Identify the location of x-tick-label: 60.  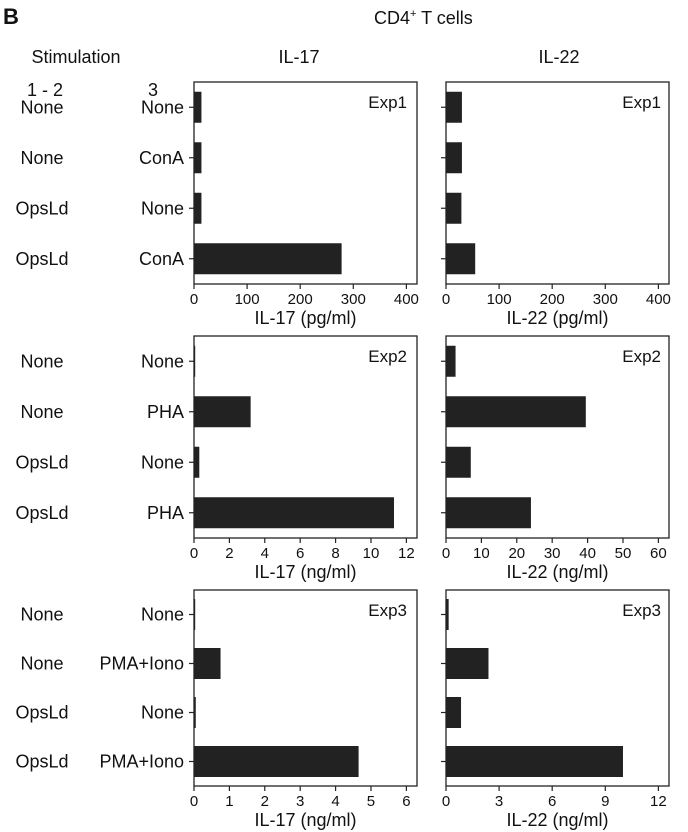
(658, 553).